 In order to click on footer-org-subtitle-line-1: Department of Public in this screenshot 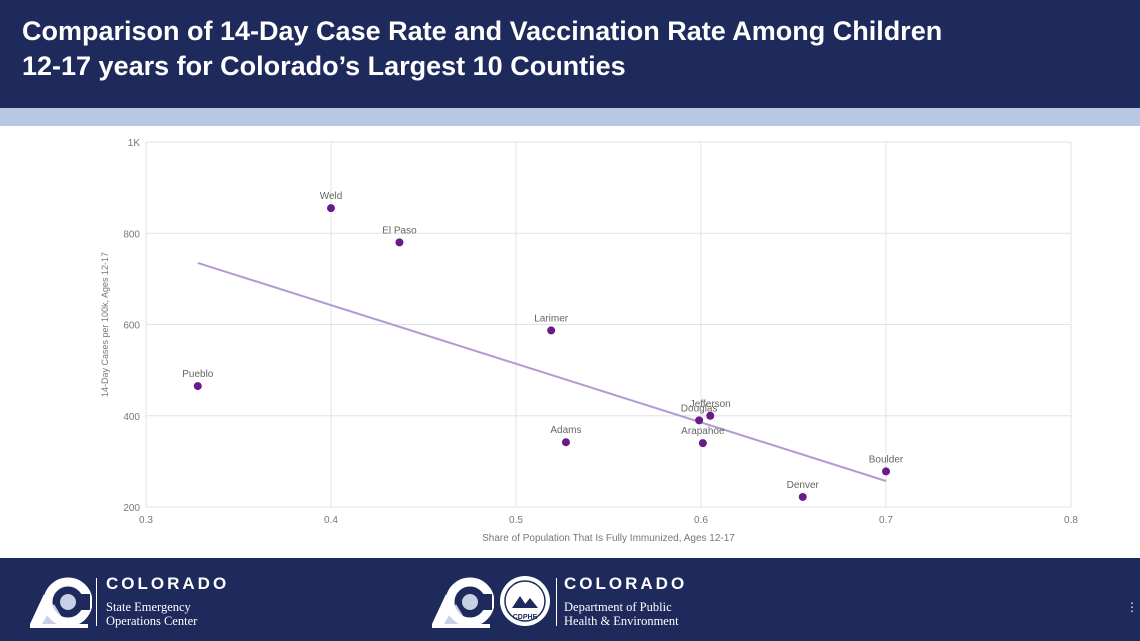, I will do `click(618, 607)`.